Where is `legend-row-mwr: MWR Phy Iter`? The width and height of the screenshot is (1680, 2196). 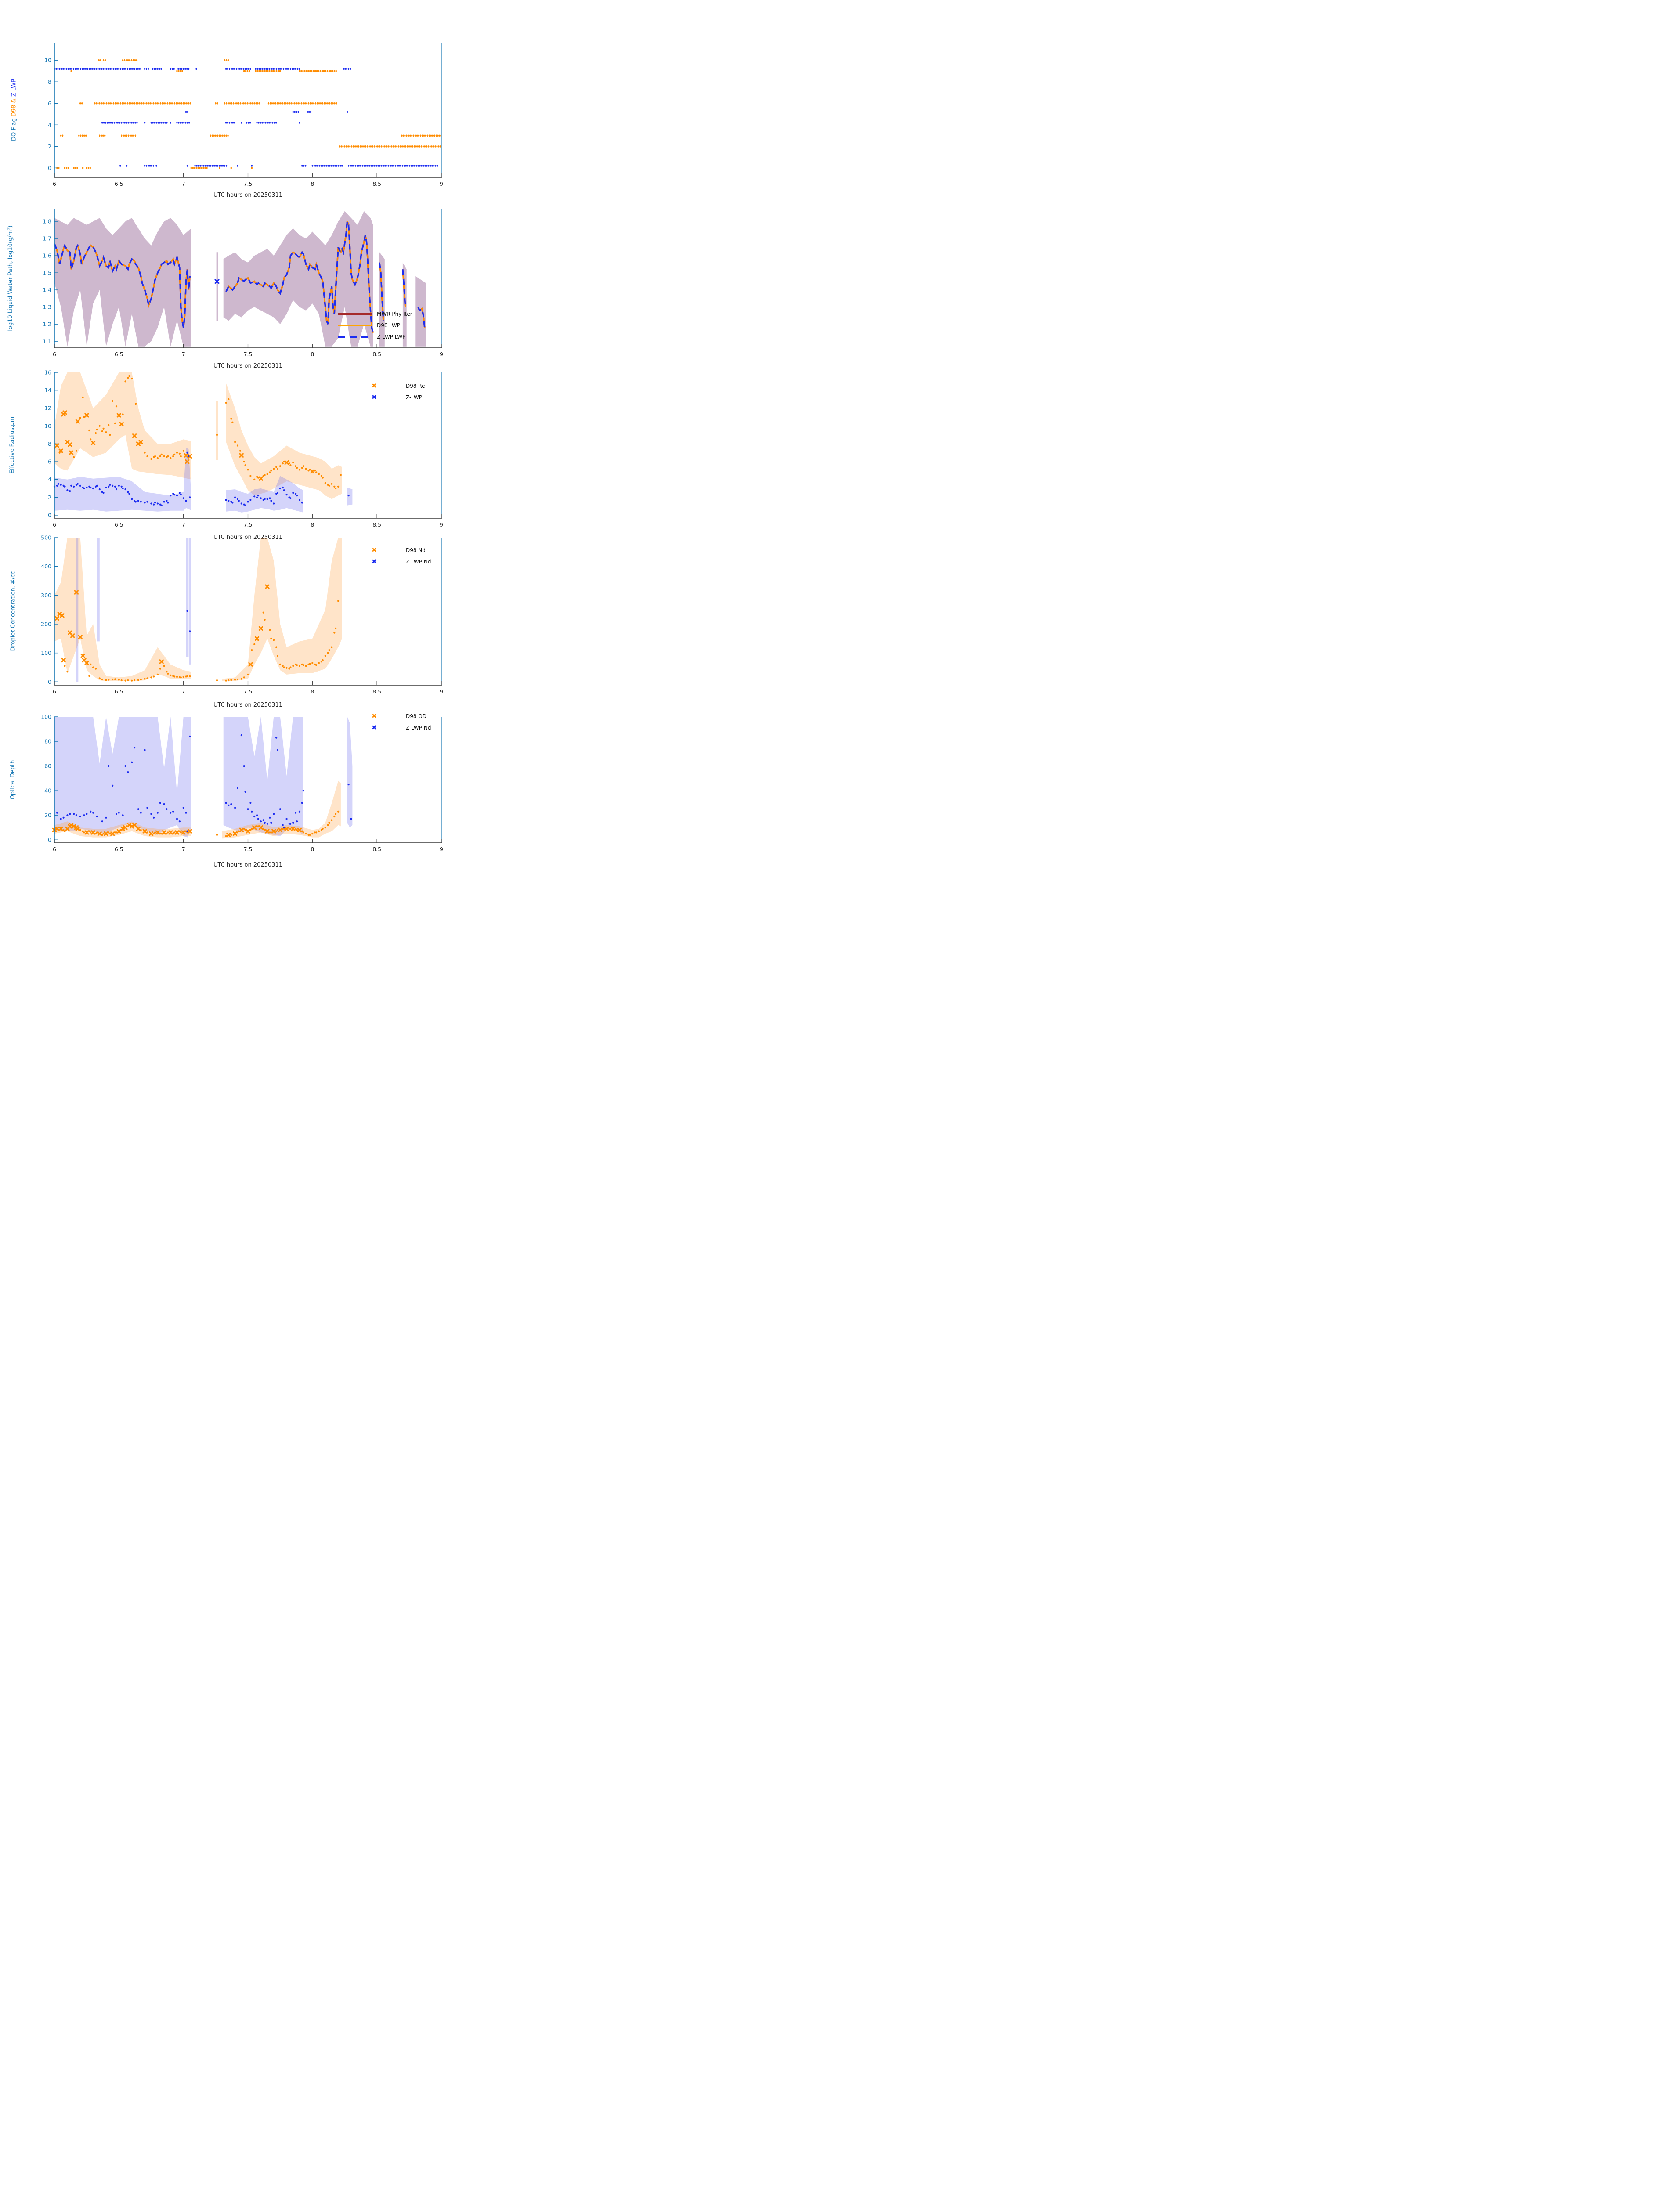
legend-row-mwr: MWR Phy Iter is located at coordinates (375, 314).